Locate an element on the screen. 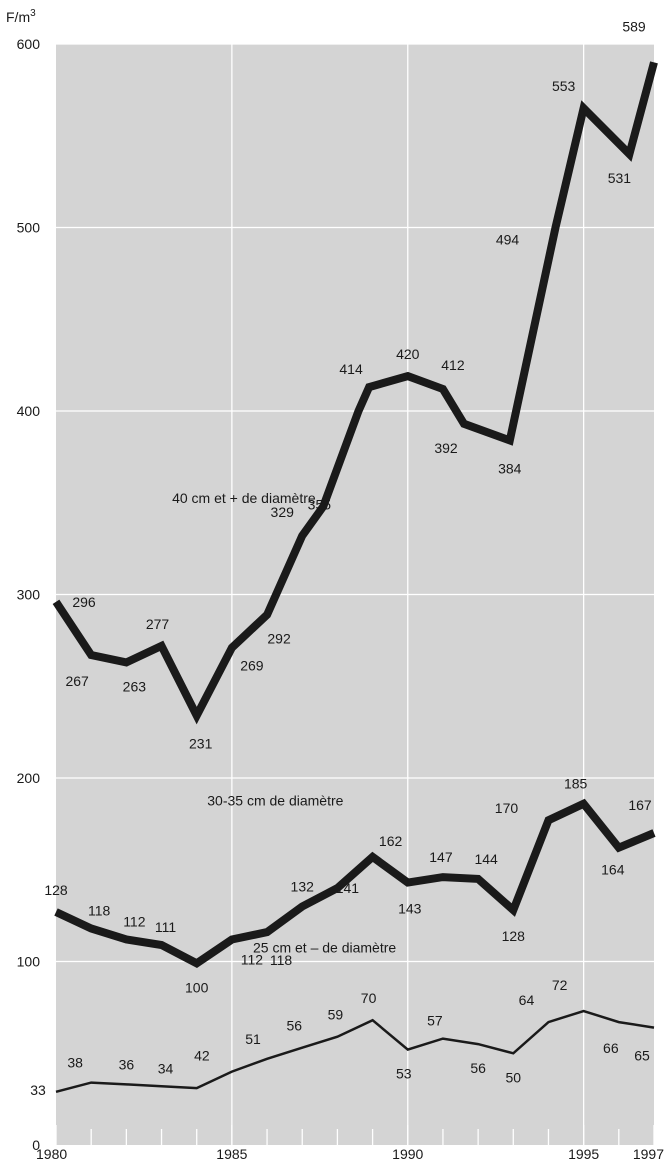 This screenshot has height=1161, width=666. data-label: 553 is located at coordinates (564, 86).